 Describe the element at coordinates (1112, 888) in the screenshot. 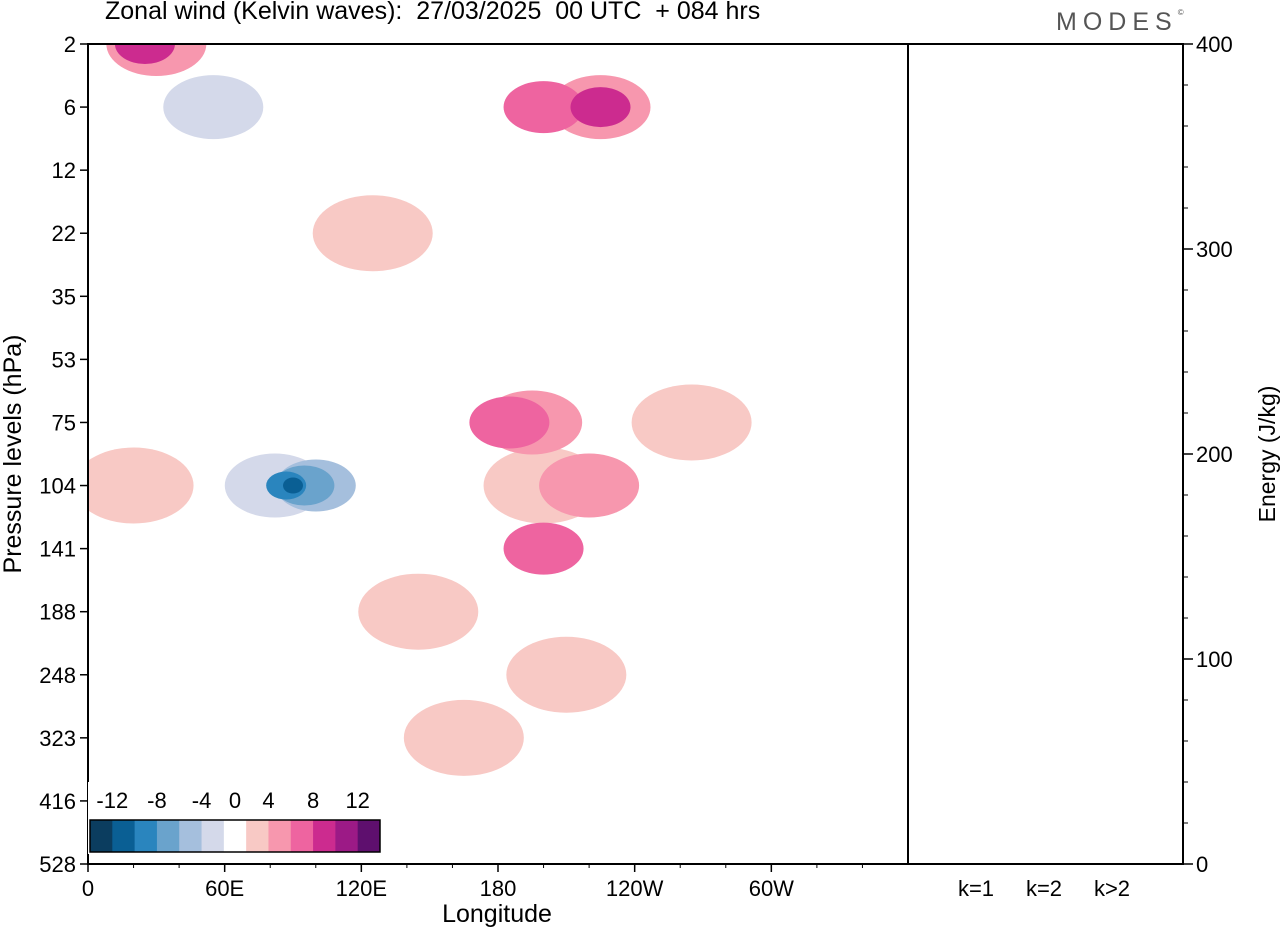

I see `energy-category-label: k>2` at that location.